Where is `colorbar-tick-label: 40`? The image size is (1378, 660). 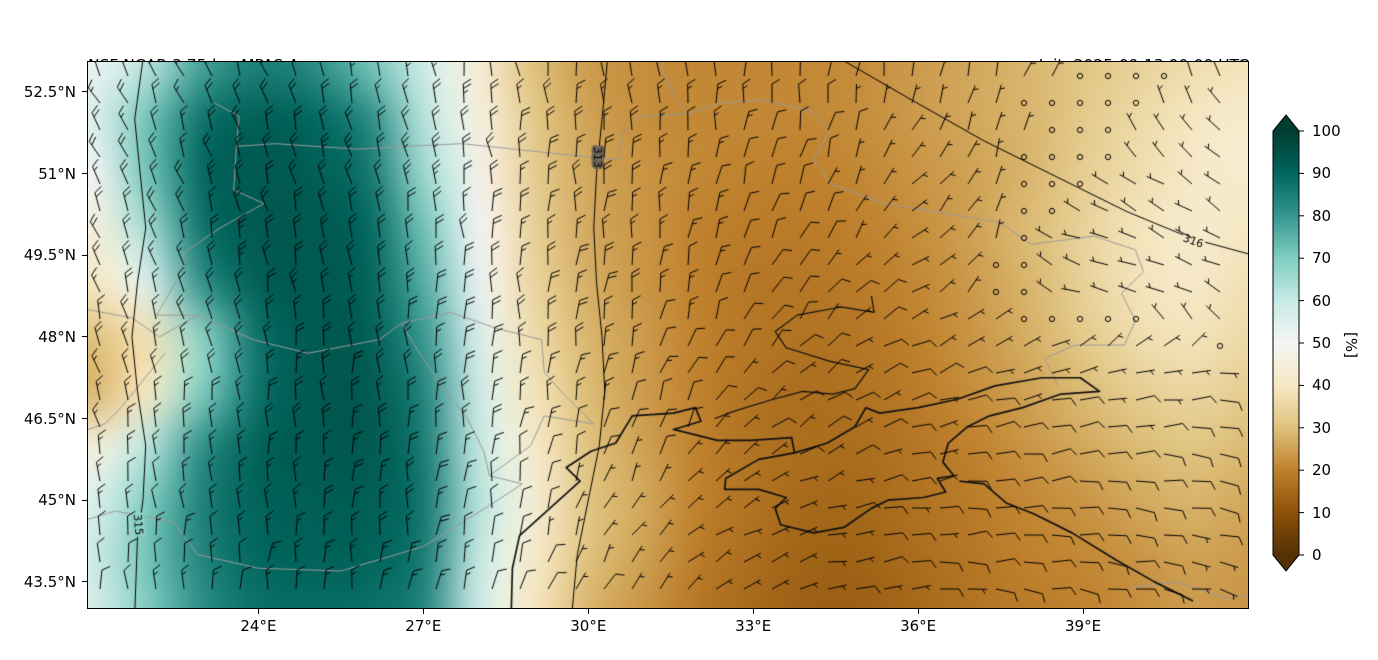 colorbar-tick-label: 40 is located at coordinates (1322, 385).